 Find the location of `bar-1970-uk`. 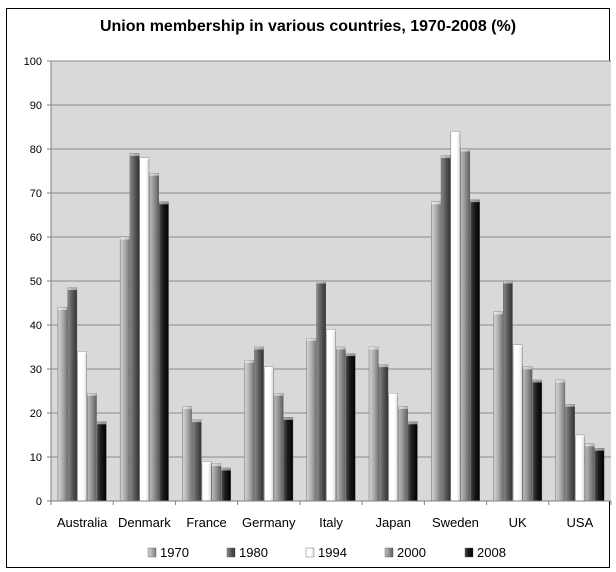

bar-1970-uk is located at coordinates (498, 406).